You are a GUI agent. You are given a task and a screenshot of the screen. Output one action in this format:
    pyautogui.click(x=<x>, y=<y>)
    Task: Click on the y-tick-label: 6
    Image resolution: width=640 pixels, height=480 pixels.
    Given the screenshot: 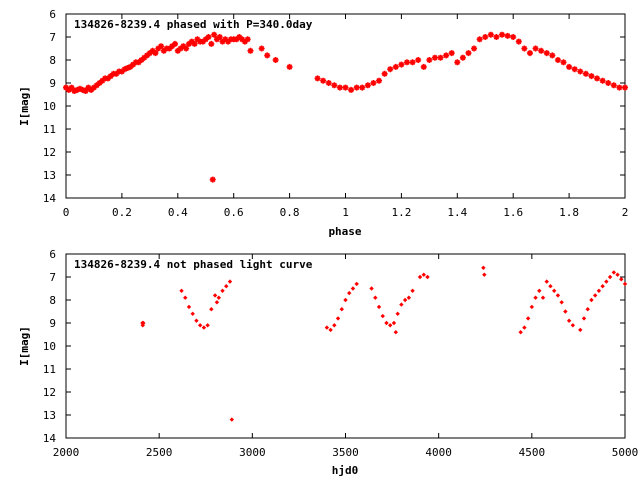 What is the action you would take?
    pyautogui.click(x=52, y=14)
    